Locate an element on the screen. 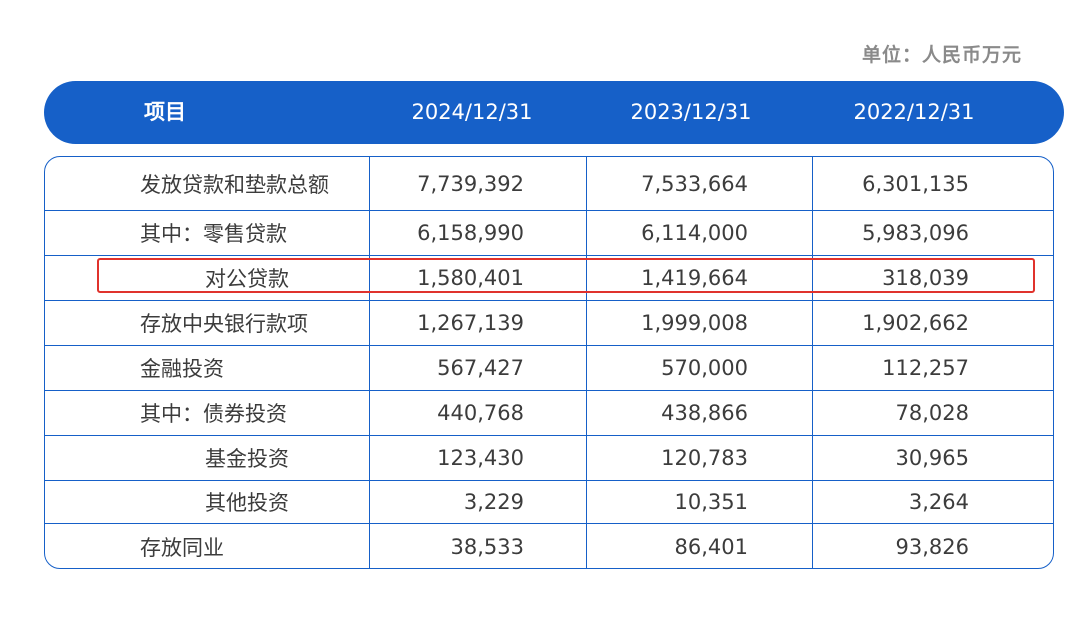  header-year-2024: 2024/12/31 is located at coordinates (472, 112).